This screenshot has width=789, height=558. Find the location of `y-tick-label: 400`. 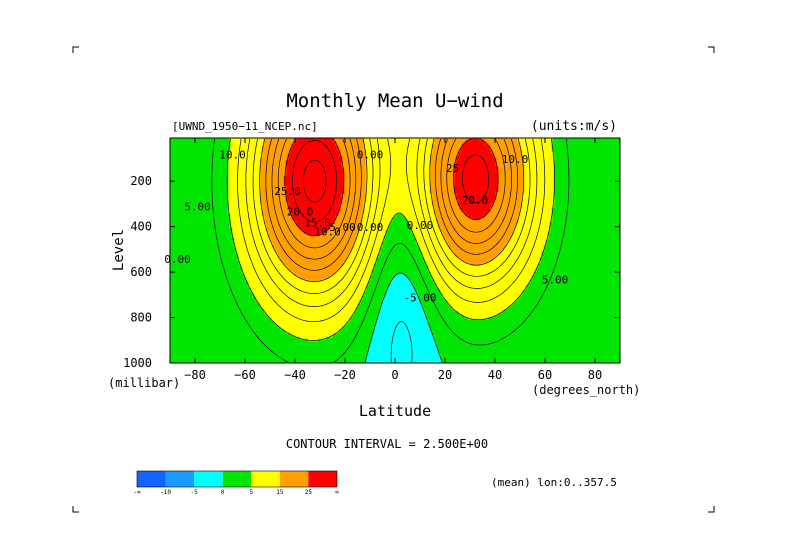

y-tick-label: 400 is located at coordinates (141, 227).